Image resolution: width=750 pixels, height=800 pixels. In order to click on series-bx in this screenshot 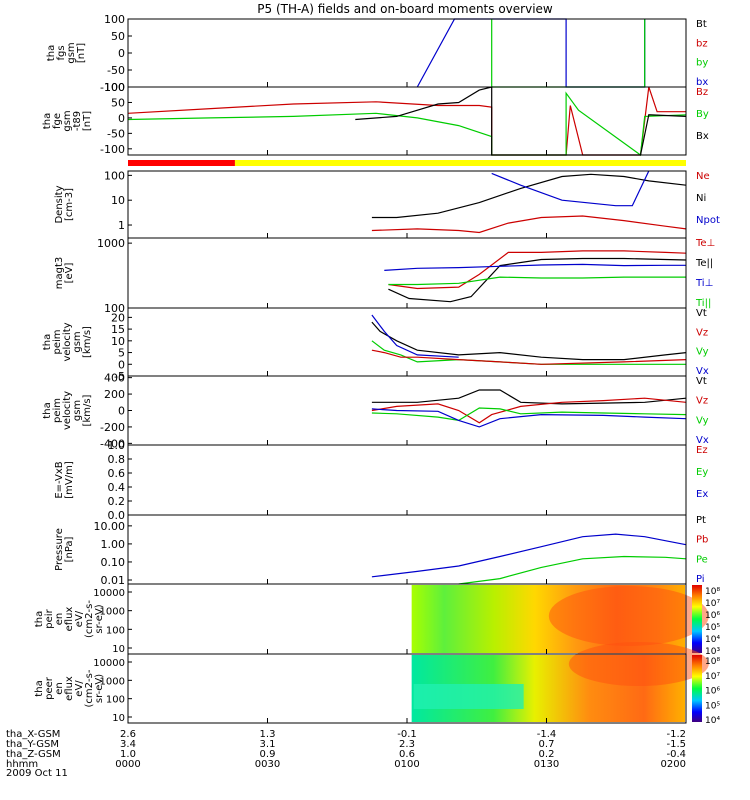, I will do `click(531, 53)`.